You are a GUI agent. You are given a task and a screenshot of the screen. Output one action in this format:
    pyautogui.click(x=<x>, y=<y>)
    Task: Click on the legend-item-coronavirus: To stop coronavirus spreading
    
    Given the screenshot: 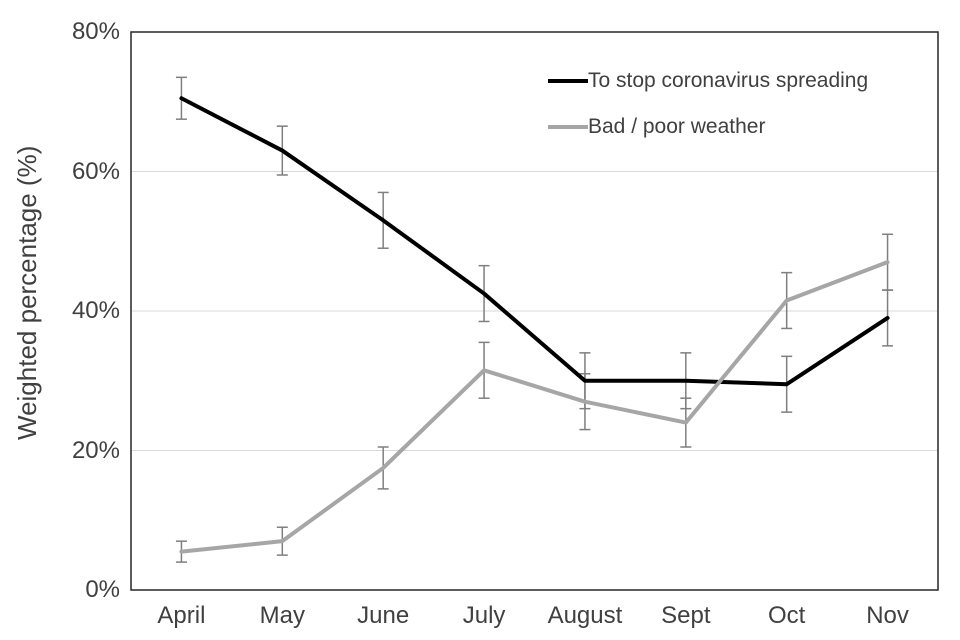 What is the action you would take?
    pyautogui.click(x=708, y=81)
    